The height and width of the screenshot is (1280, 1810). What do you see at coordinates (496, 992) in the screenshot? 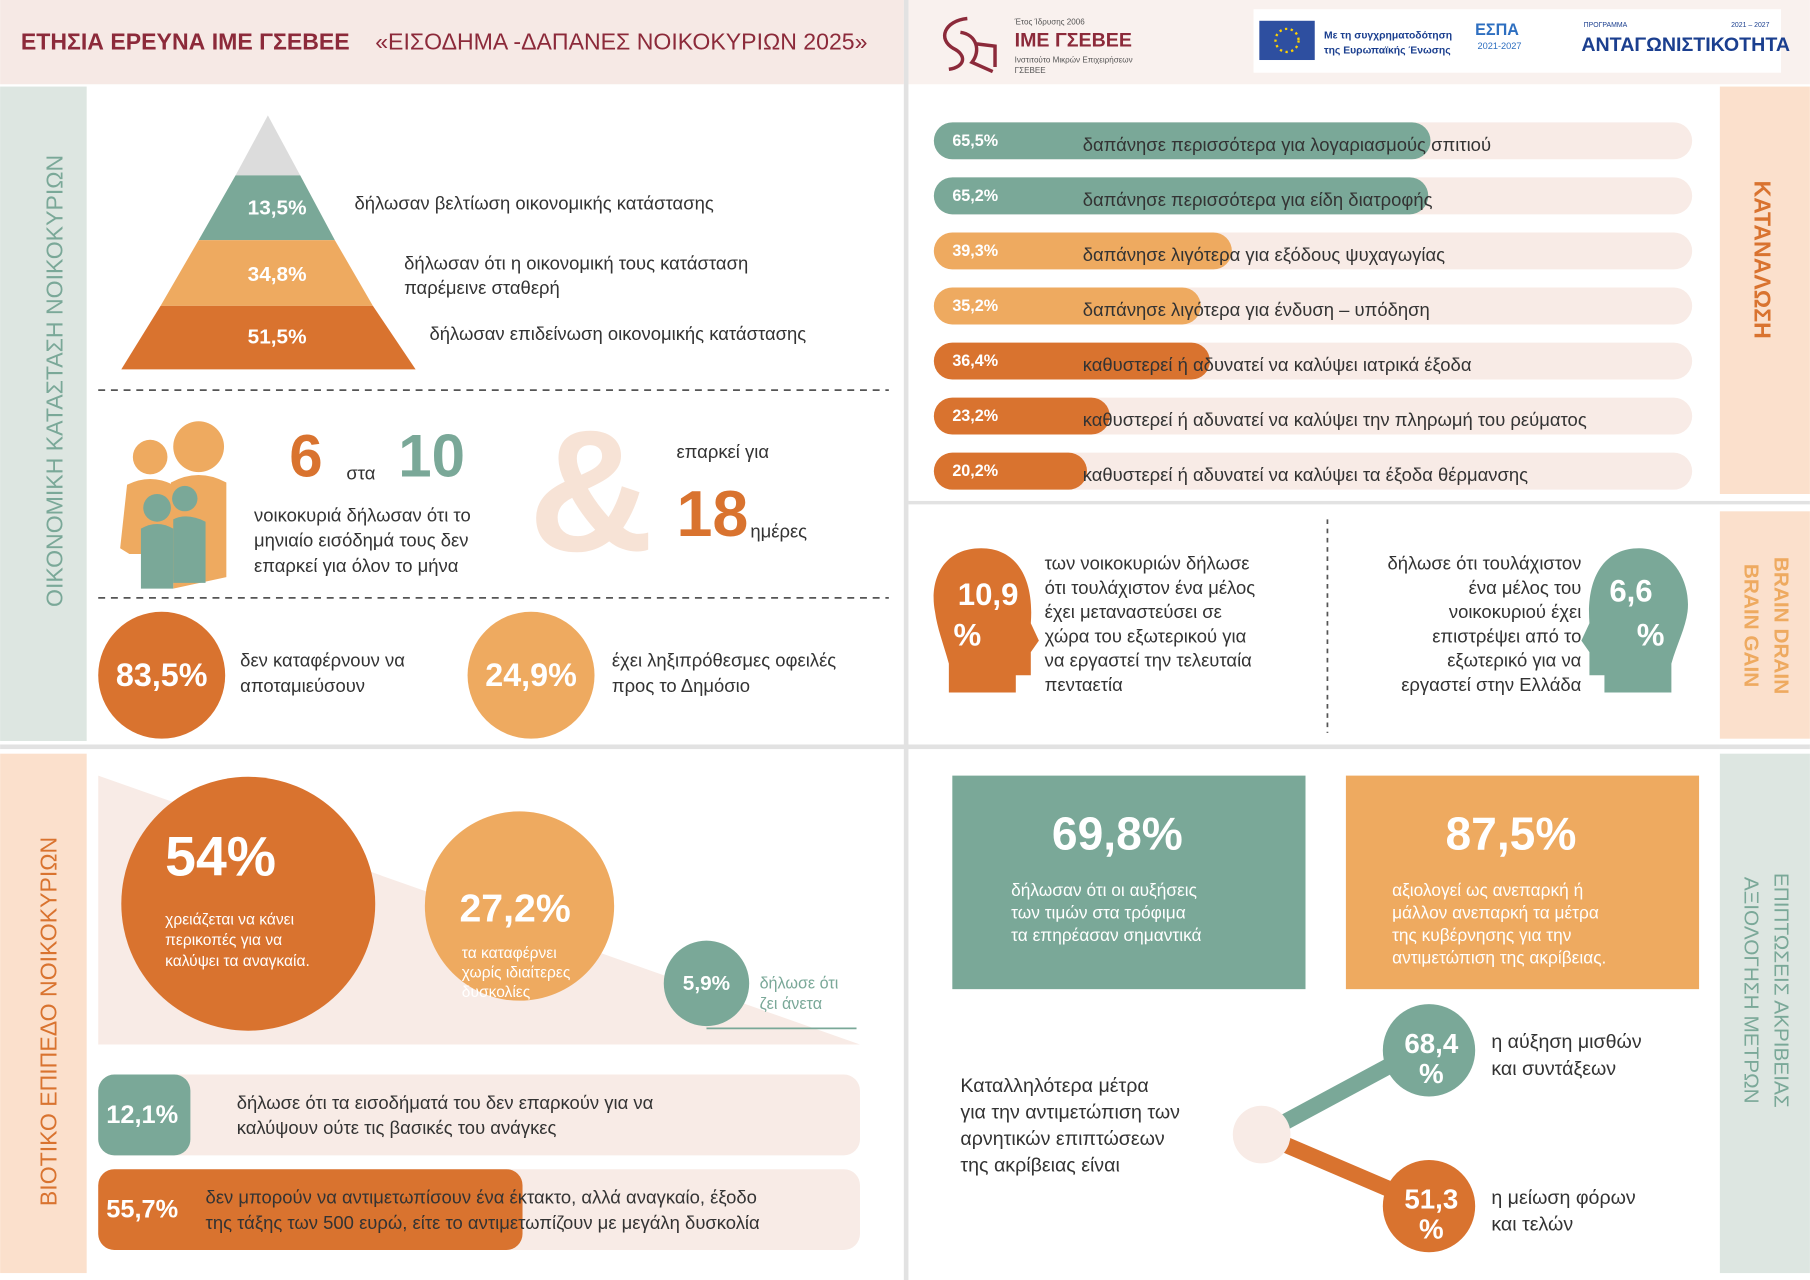
I see `stat-text: δυσκολίες` at bounding box center [496, 992].